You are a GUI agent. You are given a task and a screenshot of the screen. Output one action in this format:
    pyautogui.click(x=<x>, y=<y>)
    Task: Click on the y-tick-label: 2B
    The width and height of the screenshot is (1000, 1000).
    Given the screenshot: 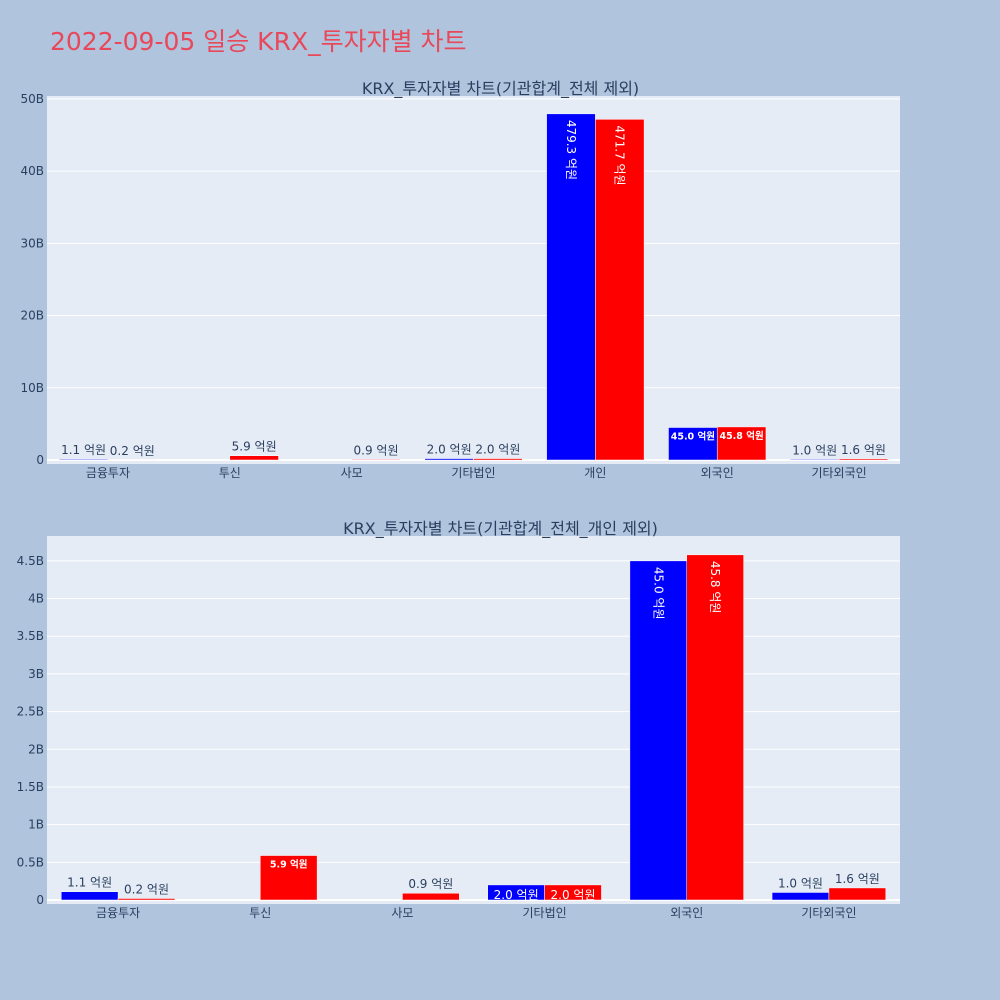 What is the action you would take?
    pyautogui.click(x=36, y=749)
    